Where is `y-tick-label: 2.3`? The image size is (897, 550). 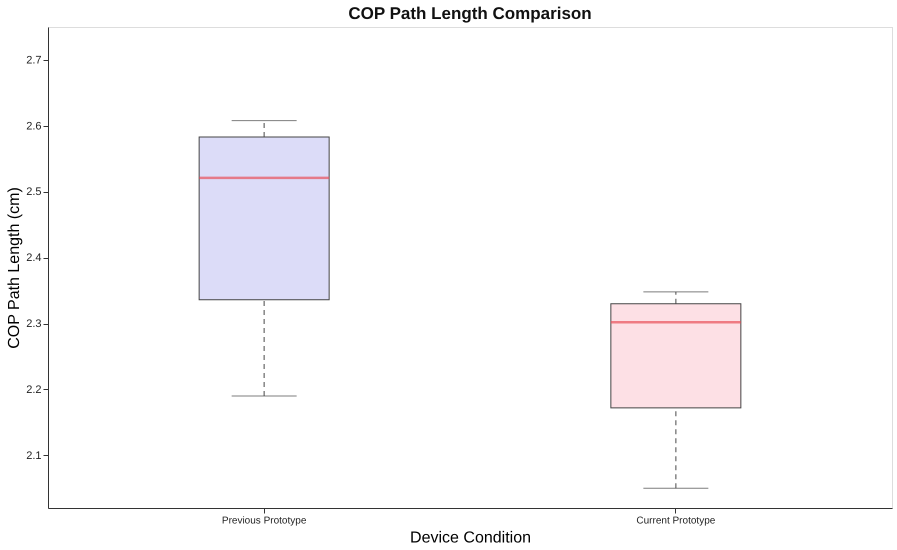
y-tick-label: 2.3 is located at coordinates (34, 324).